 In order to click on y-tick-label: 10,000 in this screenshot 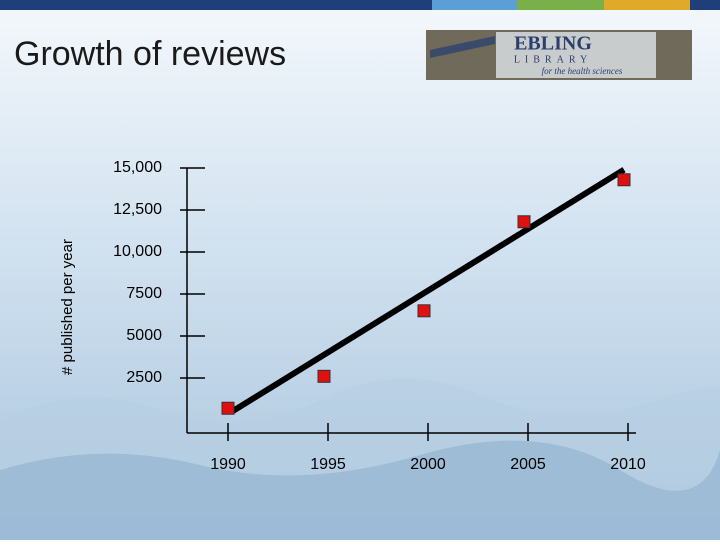, I will do `click(137, 251)`.